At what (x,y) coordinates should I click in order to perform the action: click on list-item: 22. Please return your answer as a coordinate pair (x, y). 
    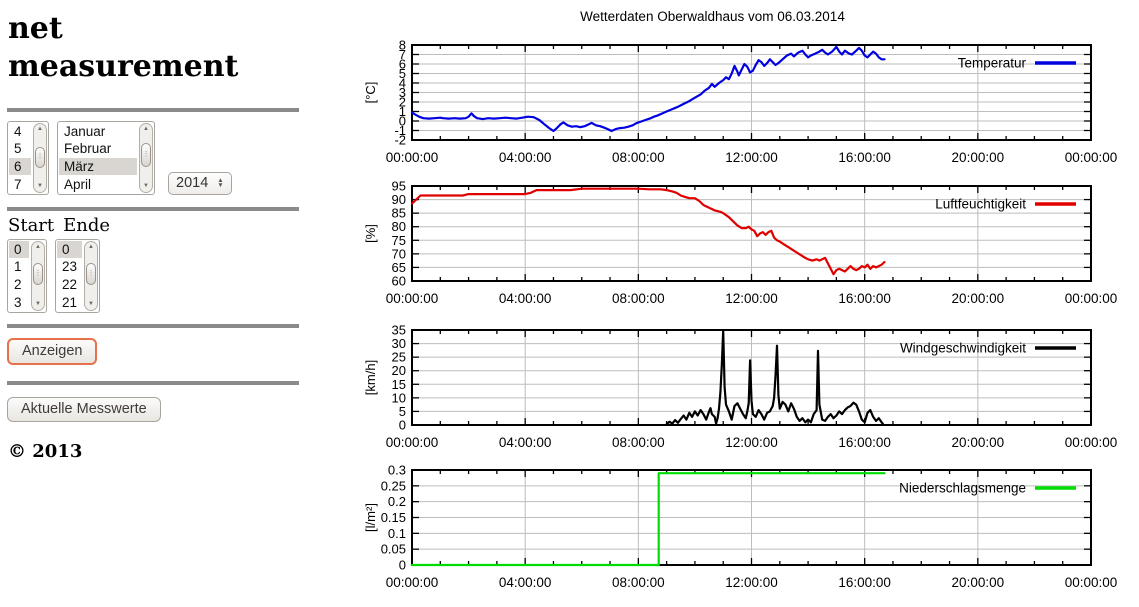
    Looking at the image, I should click on (70, 285).